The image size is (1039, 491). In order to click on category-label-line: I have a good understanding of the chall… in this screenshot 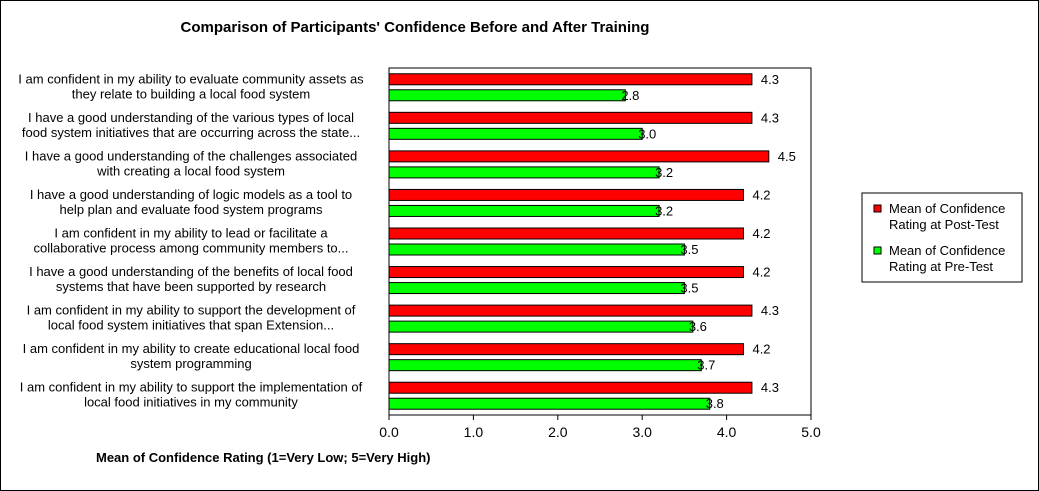, I will do `click(191, 155)`.